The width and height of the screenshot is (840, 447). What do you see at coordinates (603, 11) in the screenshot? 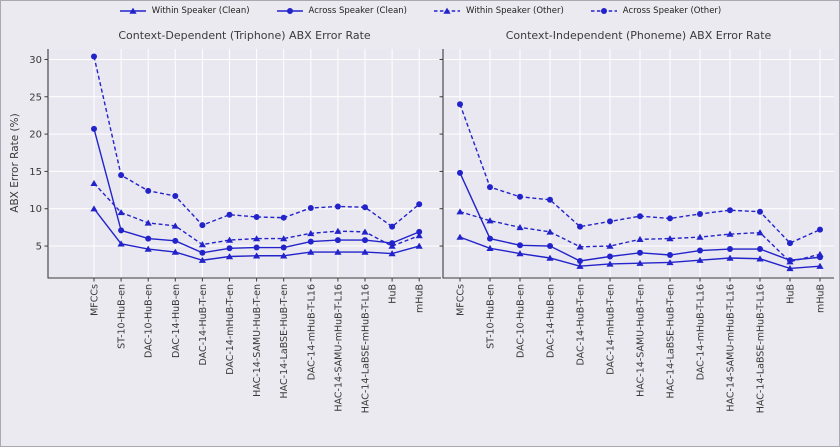
I see `legend-circle-marker-icon` at bounding box center [603, 11].